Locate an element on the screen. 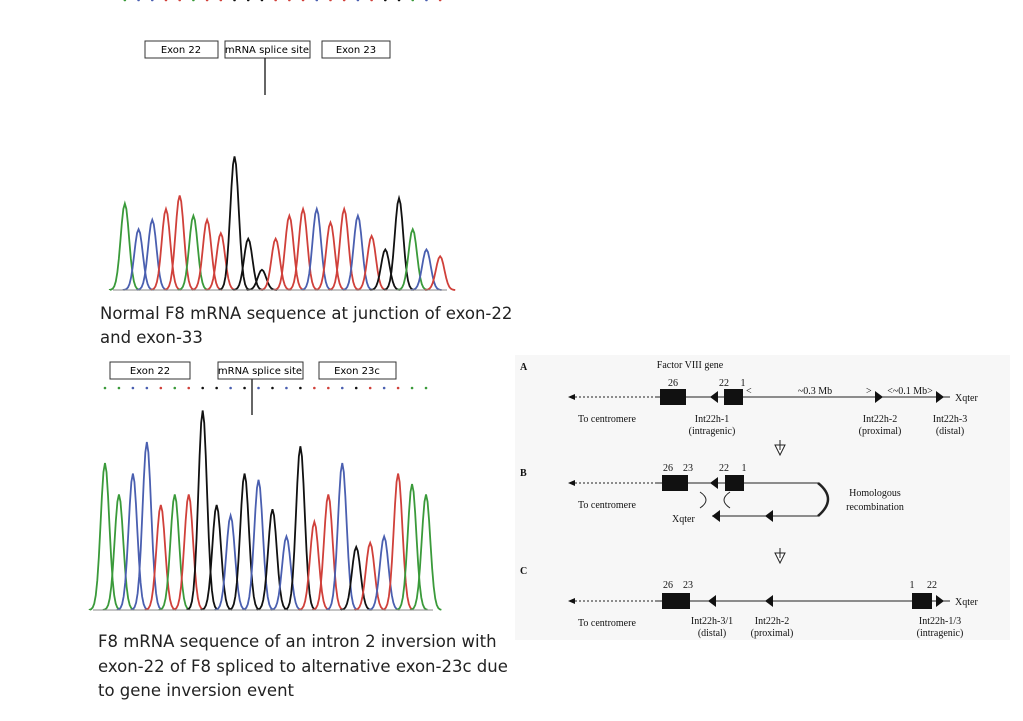  int-label: Int22h-3/1 is located at coordinates (712, 621).